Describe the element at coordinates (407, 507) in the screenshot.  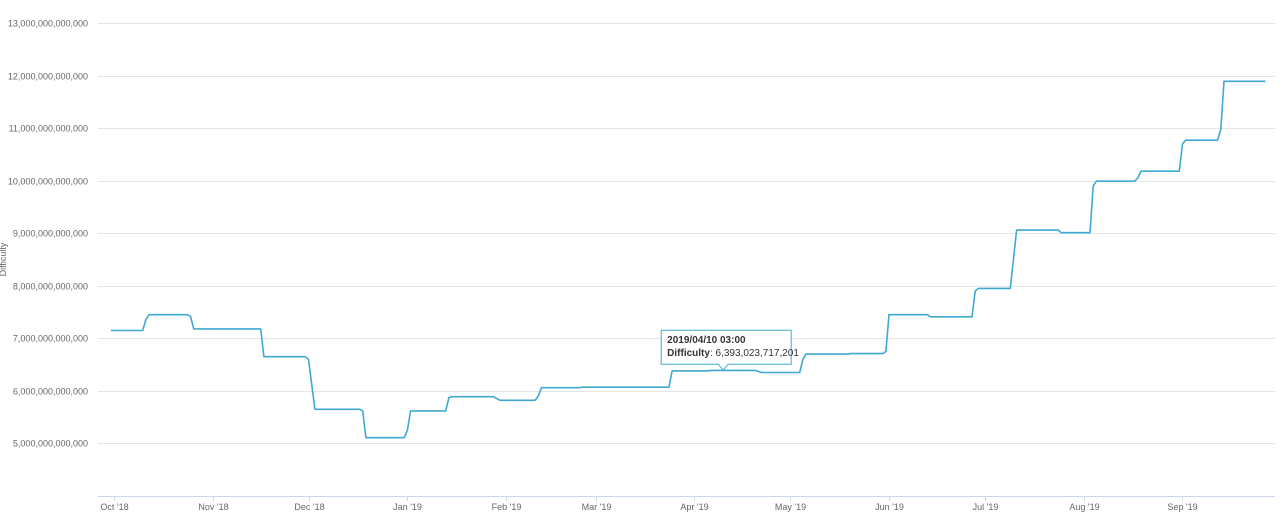
I see `x-tick-label: Jan '19` at that location.